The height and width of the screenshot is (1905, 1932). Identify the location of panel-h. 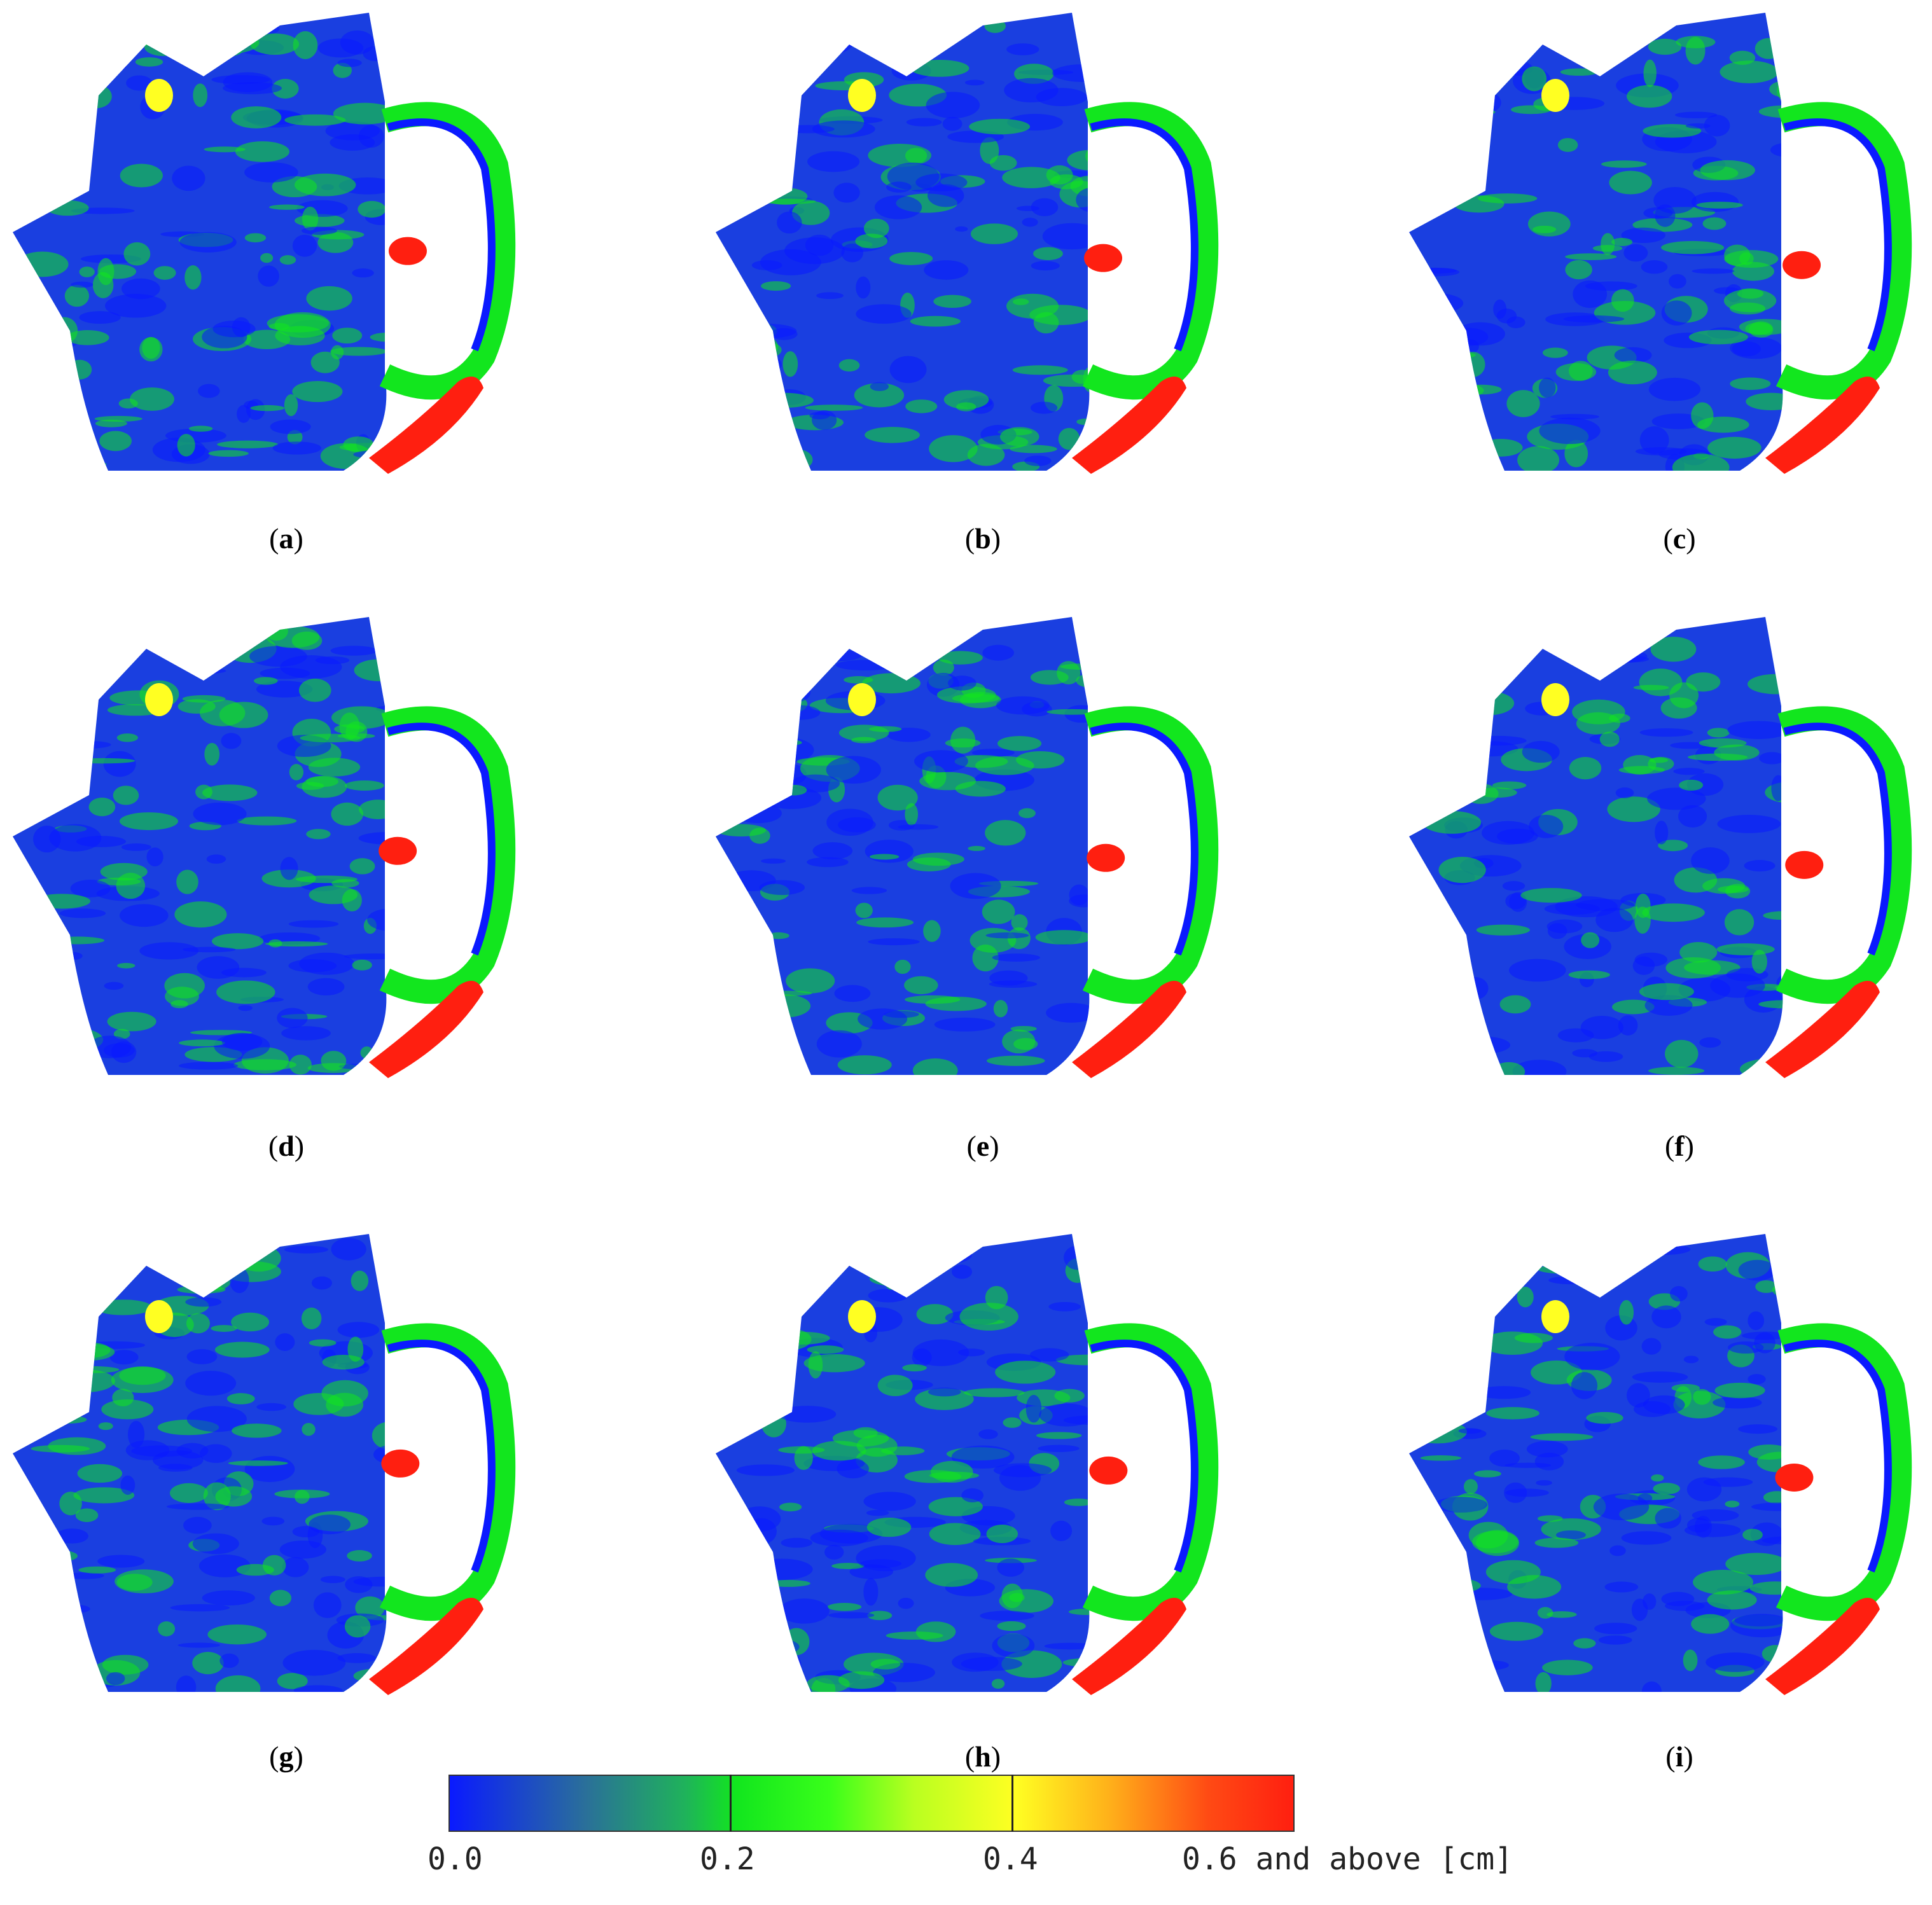
(995, 1463).